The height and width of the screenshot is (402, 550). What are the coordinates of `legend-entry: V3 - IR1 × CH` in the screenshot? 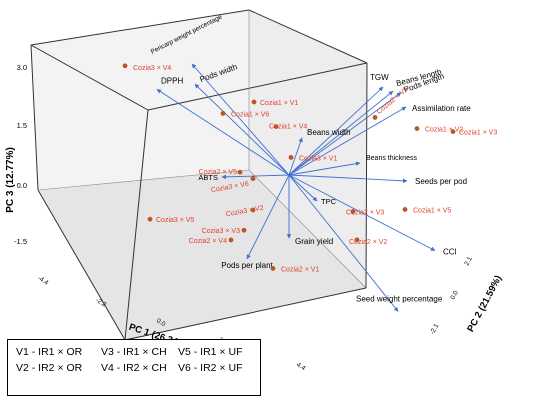 It's located at (134, 352).